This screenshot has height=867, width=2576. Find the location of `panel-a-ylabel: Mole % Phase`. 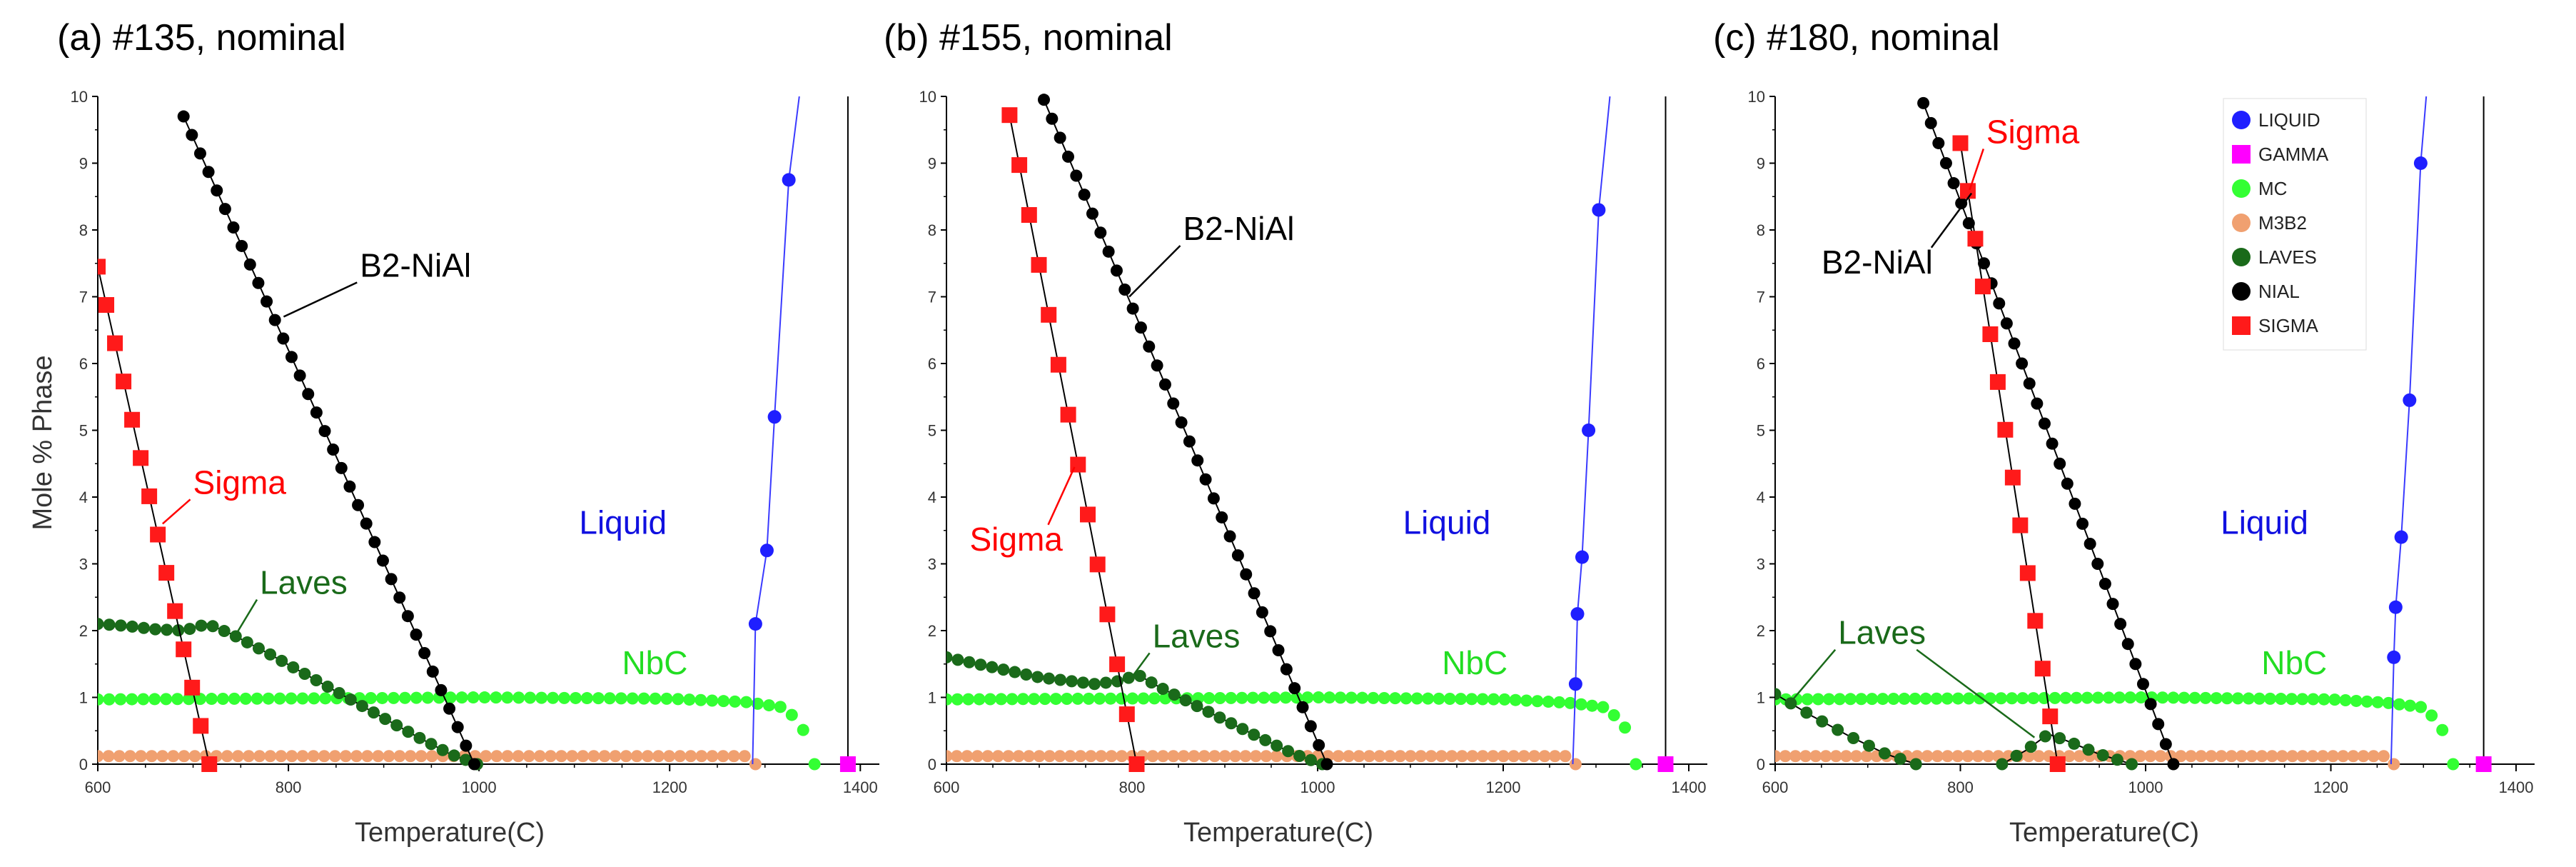

panel-a-ylabel: Mole % Phase is located at coordinates (43, 442).